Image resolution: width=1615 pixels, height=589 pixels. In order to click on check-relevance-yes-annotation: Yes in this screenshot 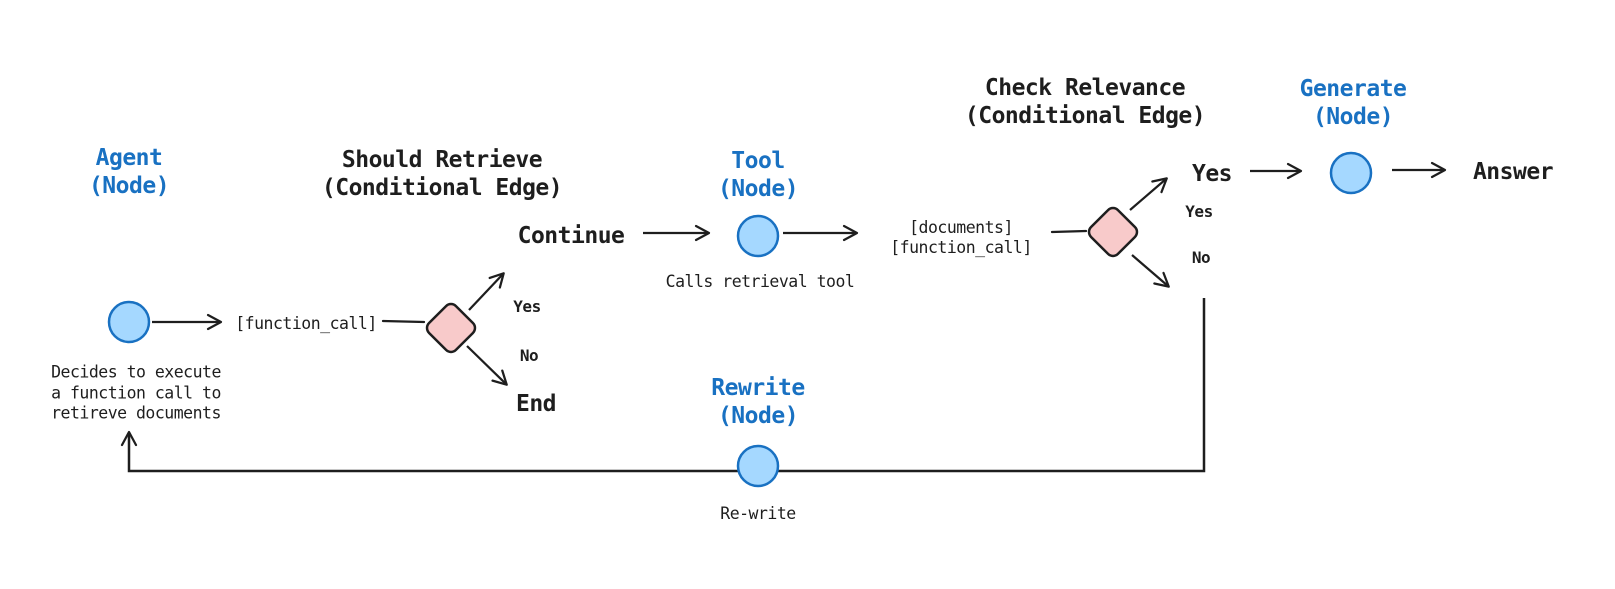, I will do `click(1199, 211)`.